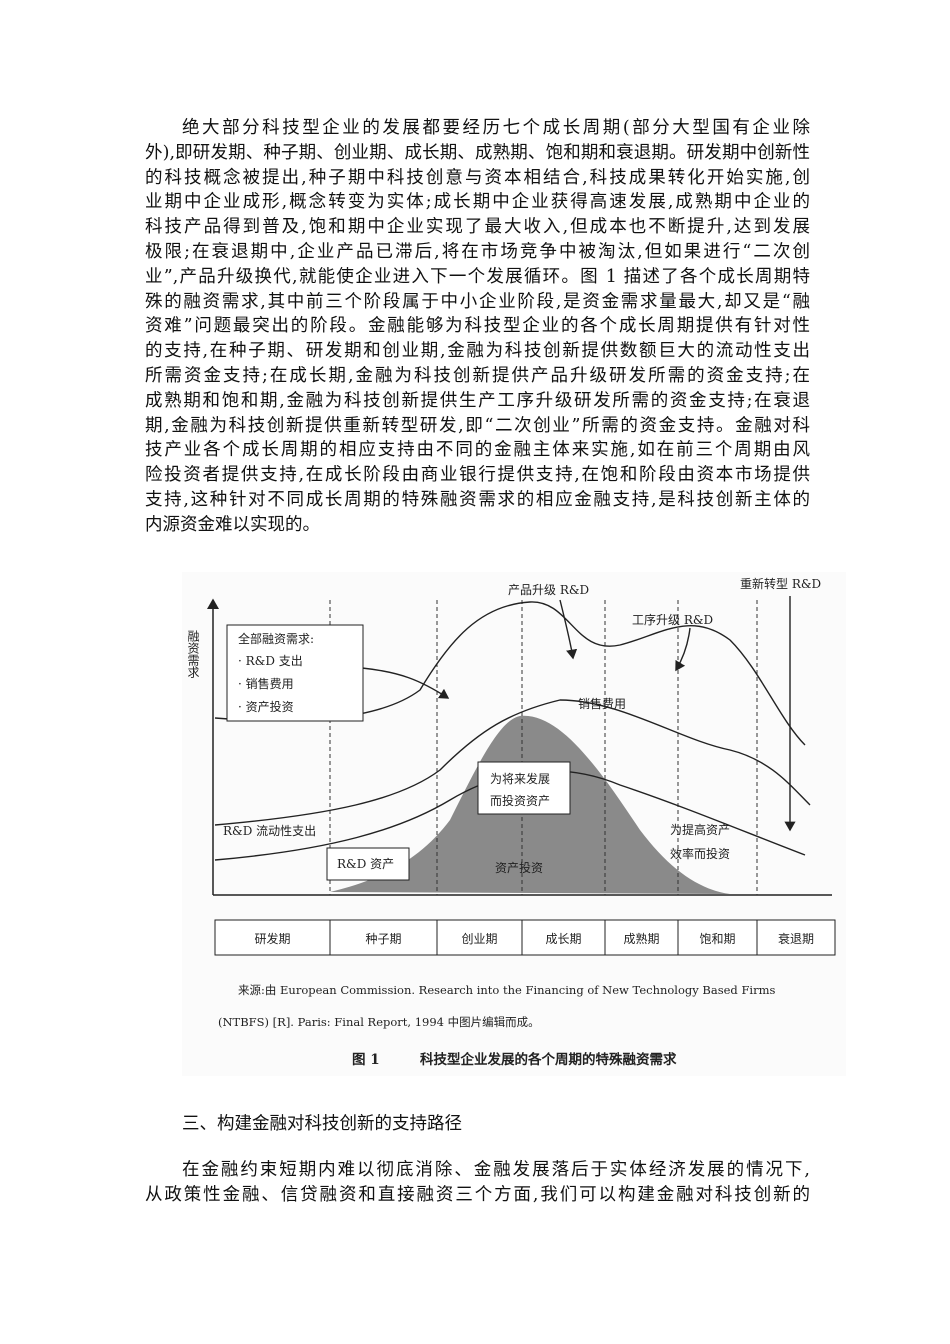 Image resolution: width=950 pixels, height=1344 pixels. I want to click on label: 而投资资产, so click(520, 800).